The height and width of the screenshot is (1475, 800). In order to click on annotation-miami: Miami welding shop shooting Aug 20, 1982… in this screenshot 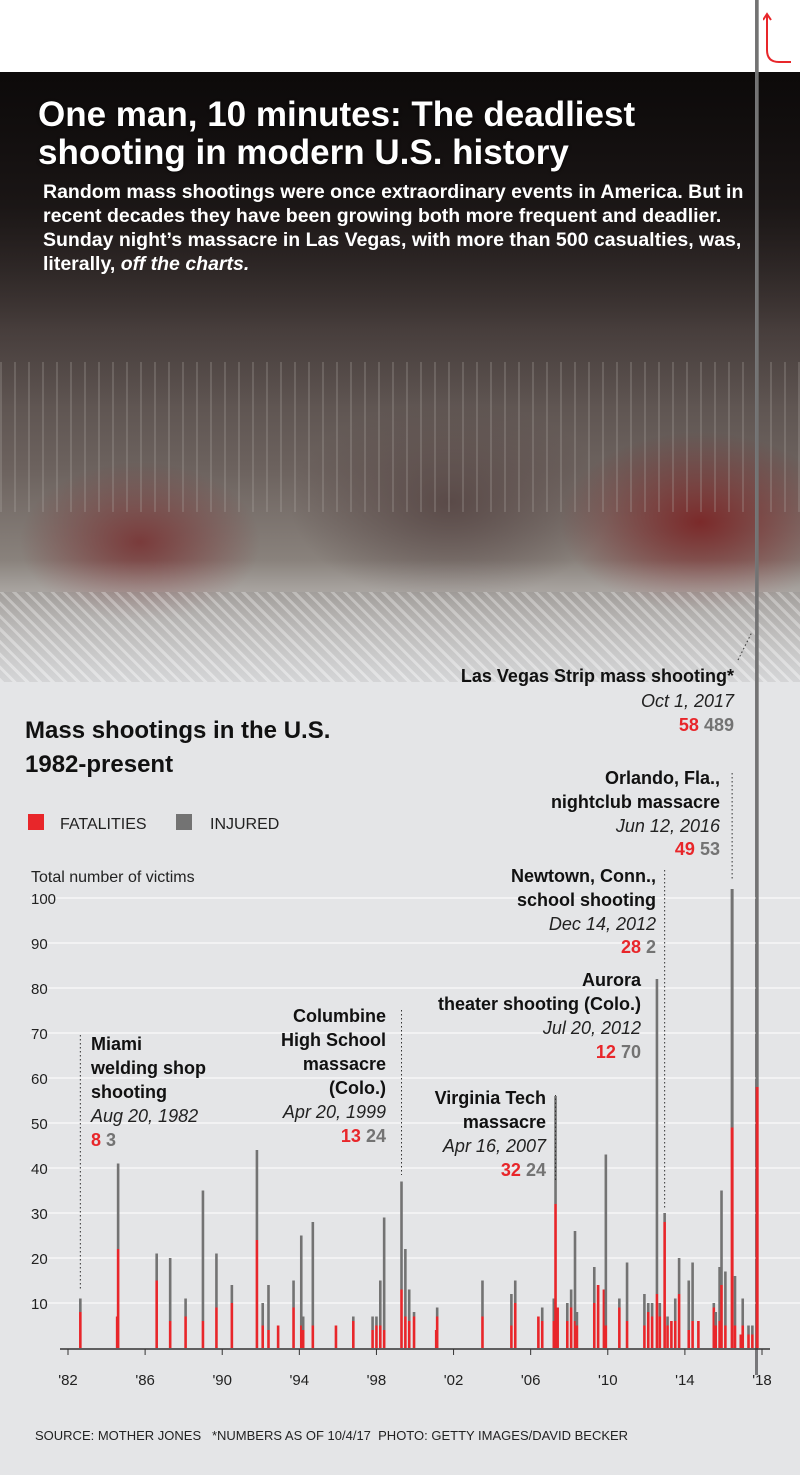, I will do `click(148, 1092)`.